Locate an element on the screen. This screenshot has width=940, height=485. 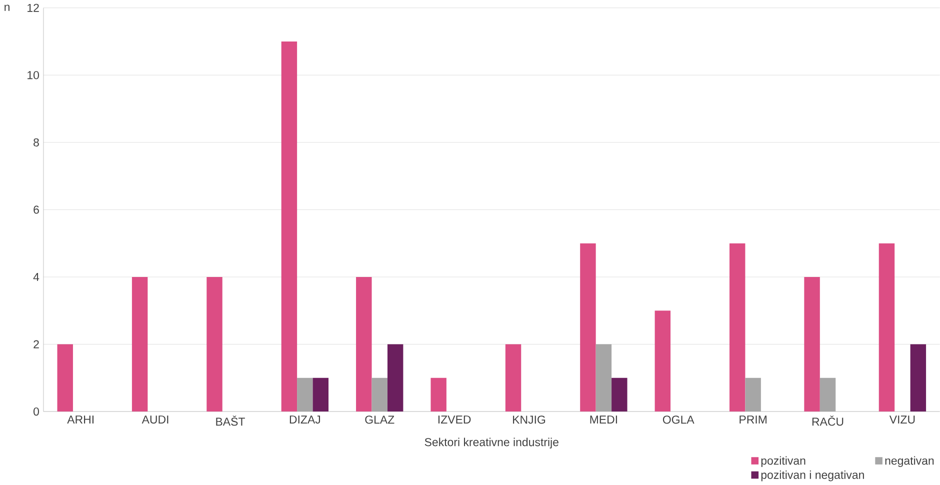
y-tick-label: 10 is located at coordinates (33, 75).